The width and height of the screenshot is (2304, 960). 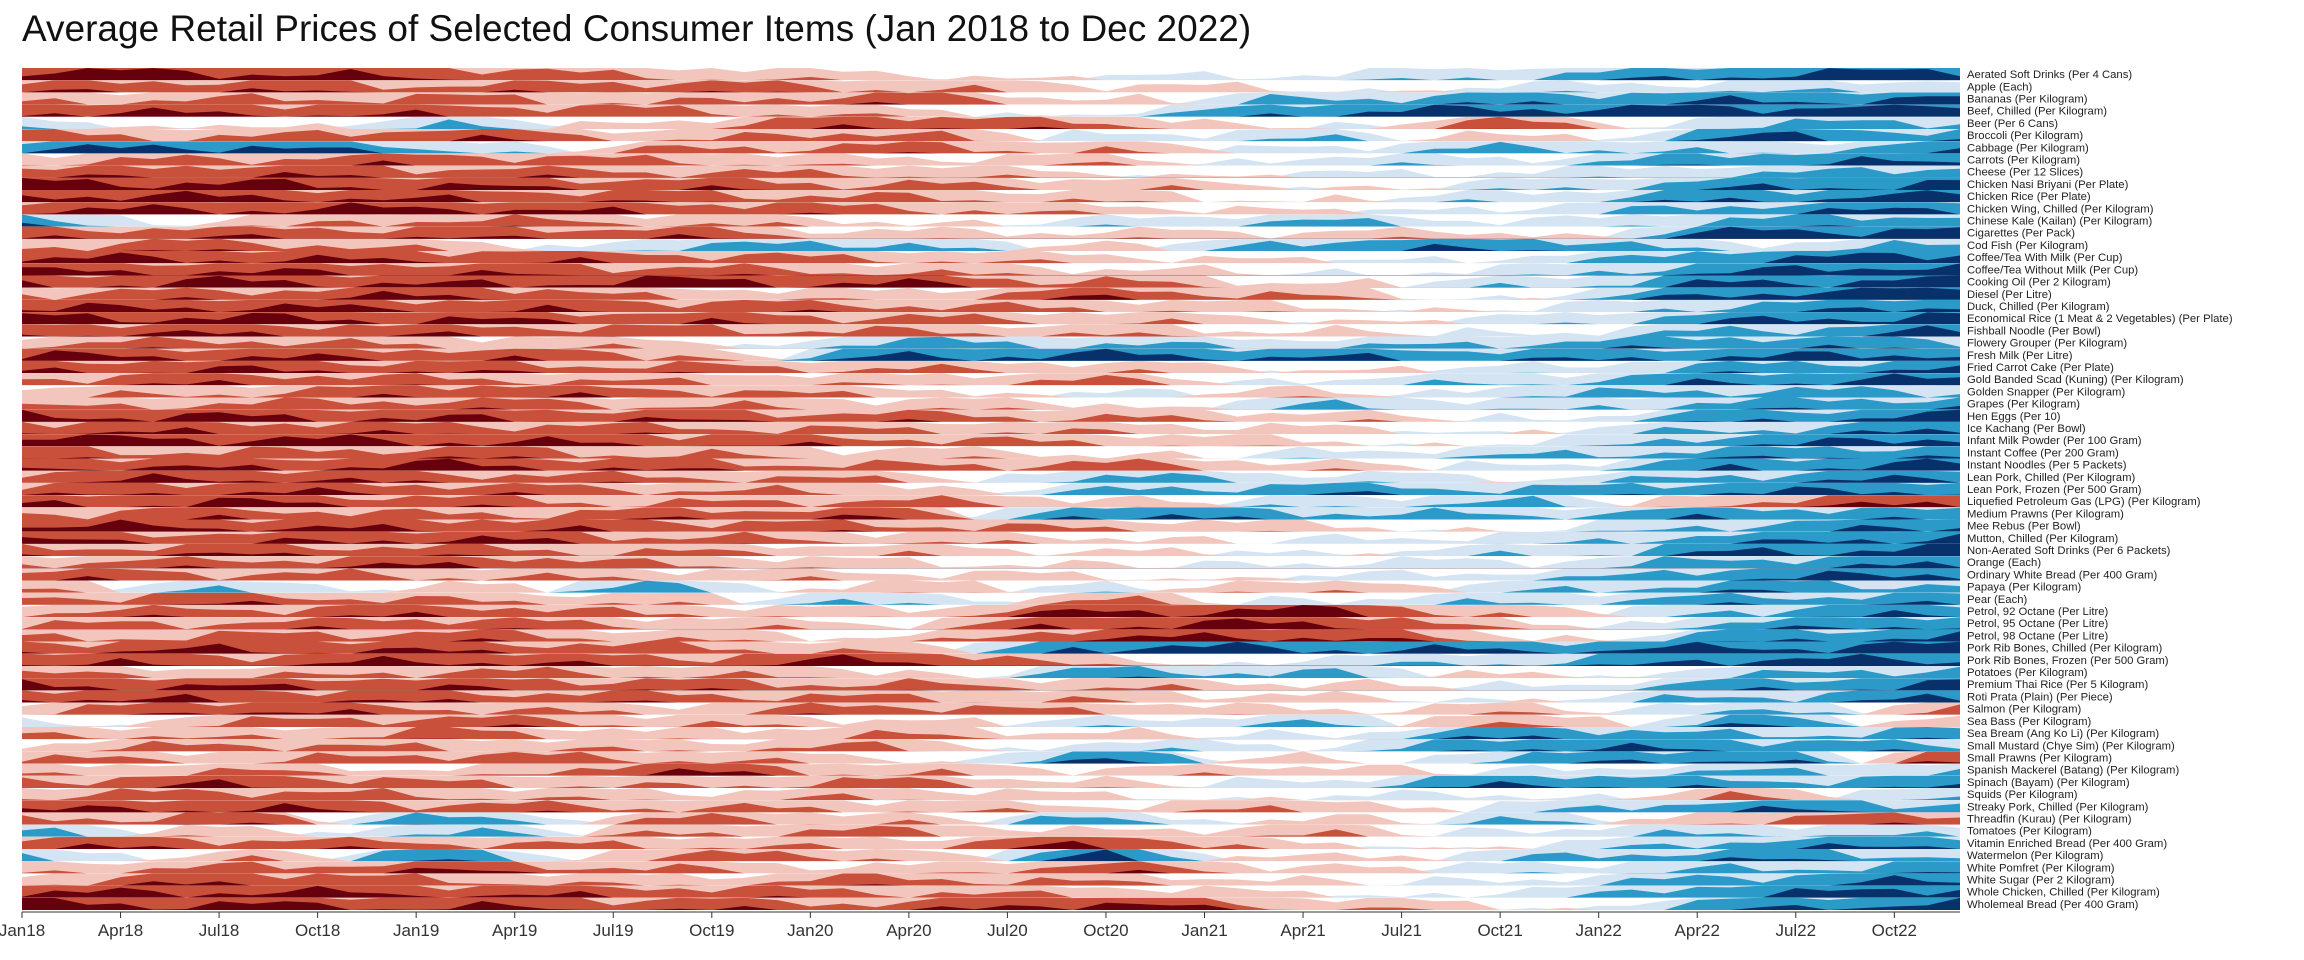 What do you see at coordinates (2024, 710) in the screenshot?
I see `row-label: Salmon (Per Kilogram)` at bounding box center [2024, 710].